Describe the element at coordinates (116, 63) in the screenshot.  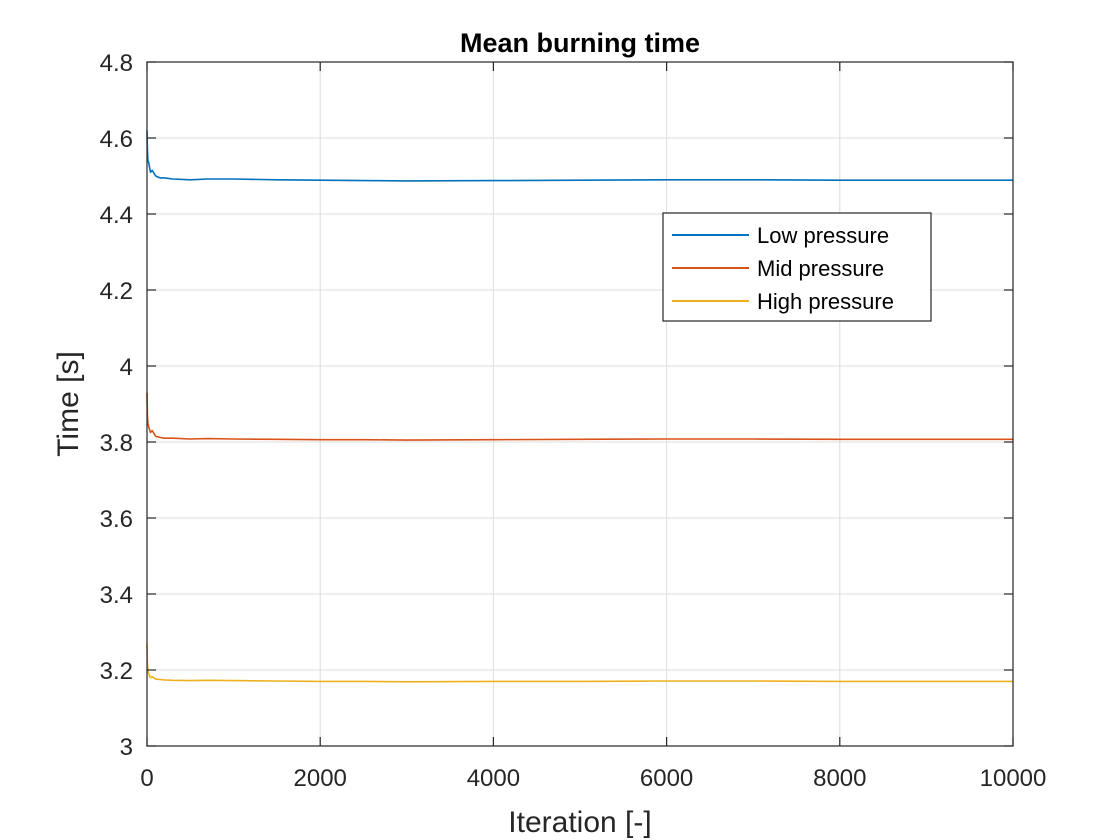
I see `y-tick-label: 4.8` at that location.